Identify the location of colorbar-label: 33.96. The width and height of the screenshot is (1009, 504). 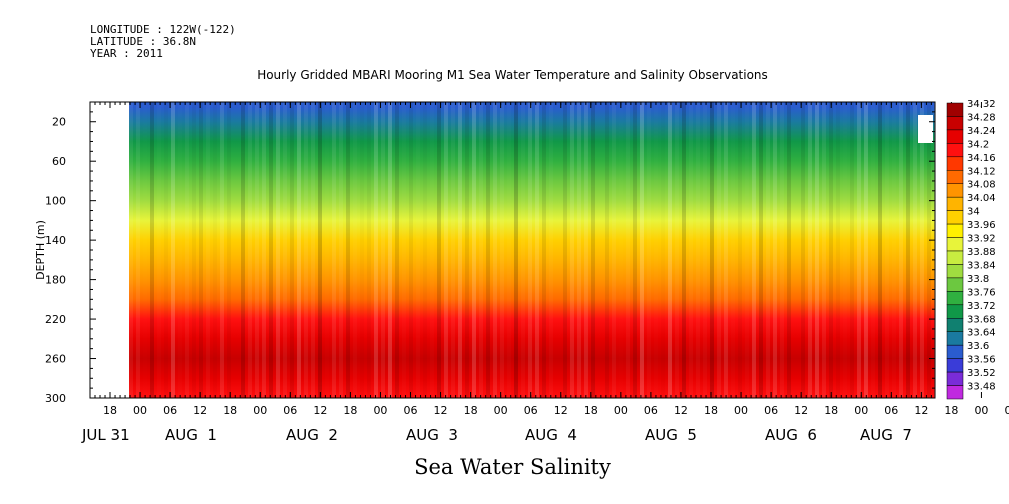
(981, 225).